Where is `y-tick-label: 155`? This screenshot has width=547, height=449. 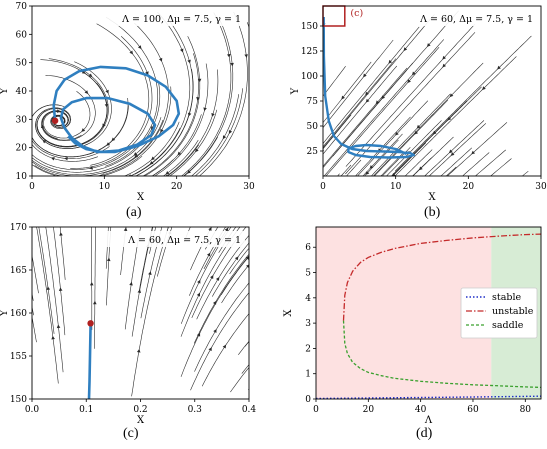
y-tick-label: 155 is located at coordinates (18, 357).